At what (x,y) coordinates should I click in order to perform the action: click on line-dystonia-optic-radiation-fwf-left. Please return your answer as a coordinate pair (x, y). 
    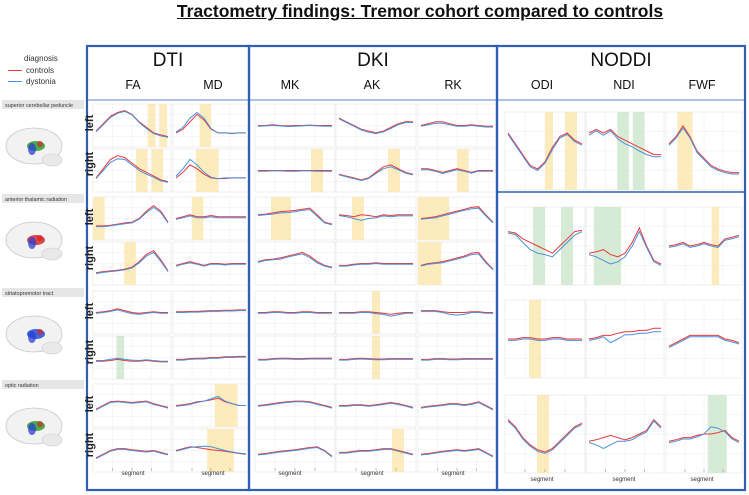
    Looking at the image, I should click on (704, 435).